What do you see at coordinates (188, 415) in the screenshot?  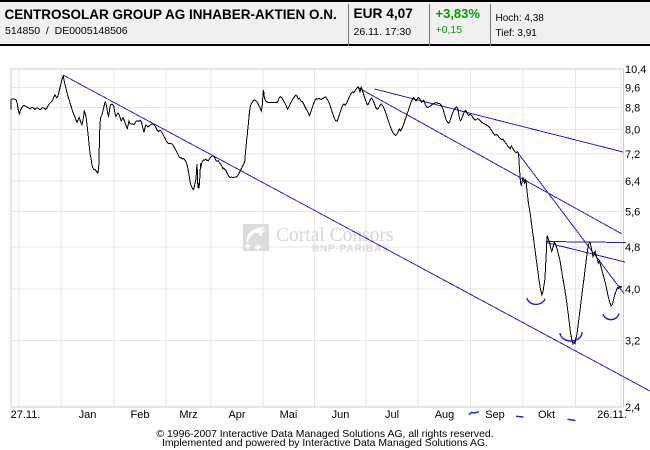 I see `svg-text: Mrz` at bounding box center [188, 415].